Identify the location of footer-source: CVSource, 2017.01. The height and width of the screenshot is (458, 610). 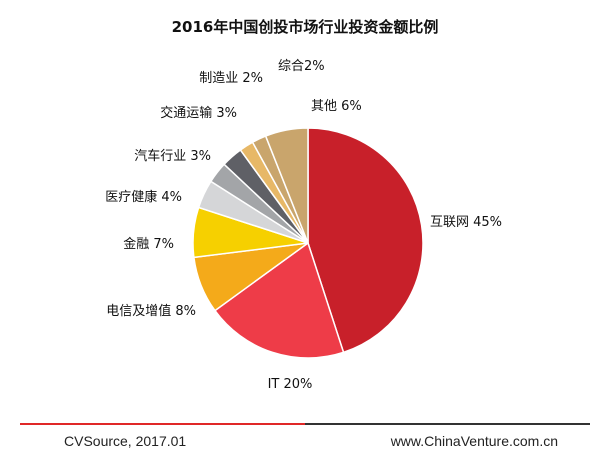
(125, 441).